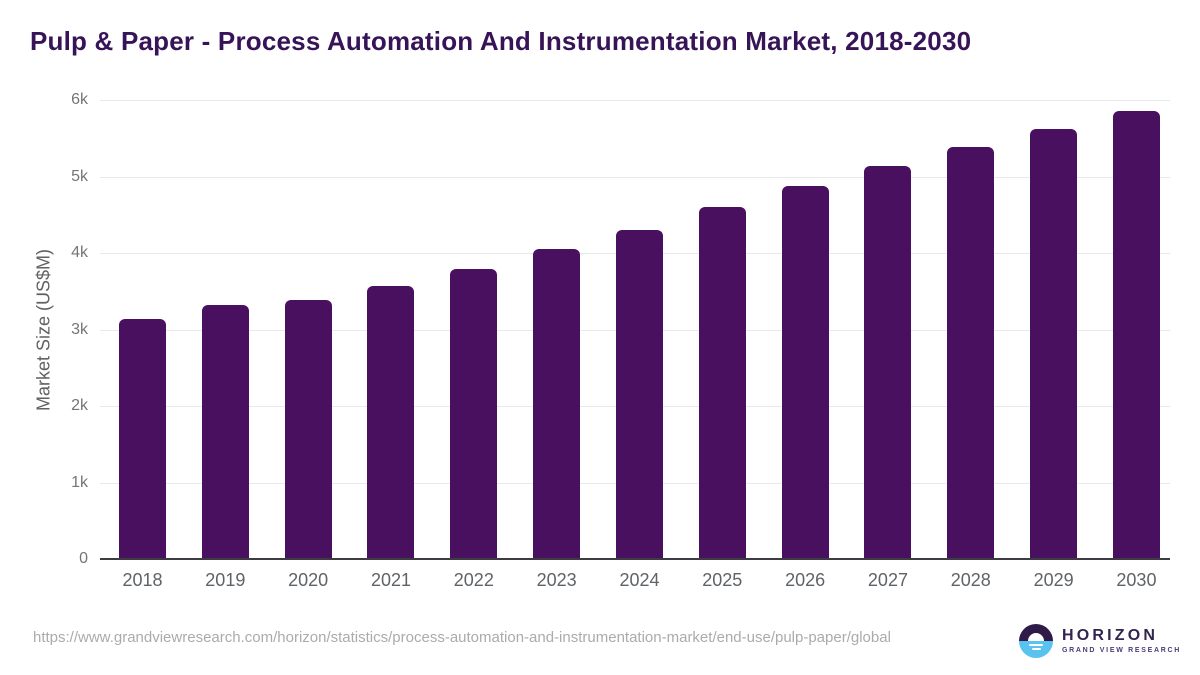 This screenshot has width=1200, height=675. What do you see at coordinates (83, 558) in the screenshot?
I see `y-tick-0: 0` at bounding box center [83, 558].